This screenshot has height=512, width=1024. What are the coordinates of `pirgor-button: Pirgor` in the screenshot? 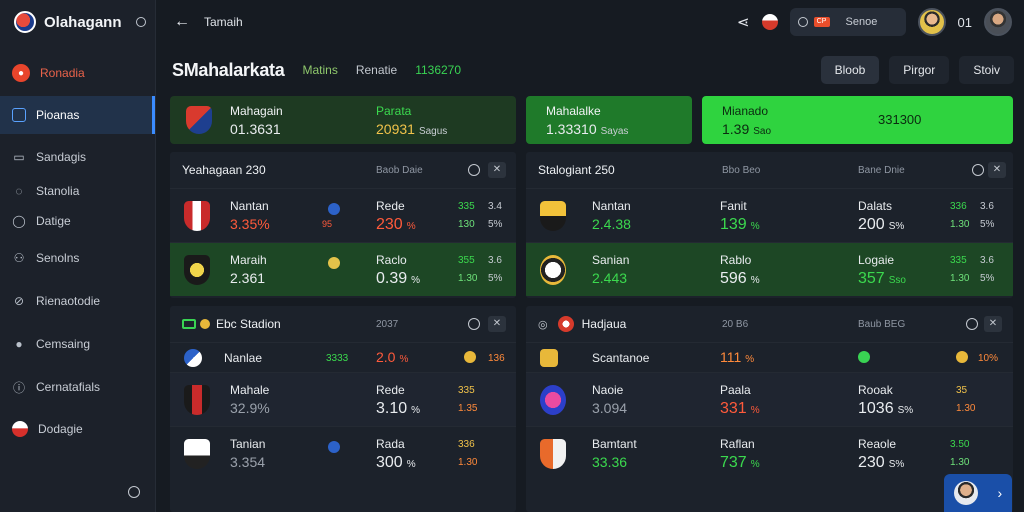 It's located at (919, 70).